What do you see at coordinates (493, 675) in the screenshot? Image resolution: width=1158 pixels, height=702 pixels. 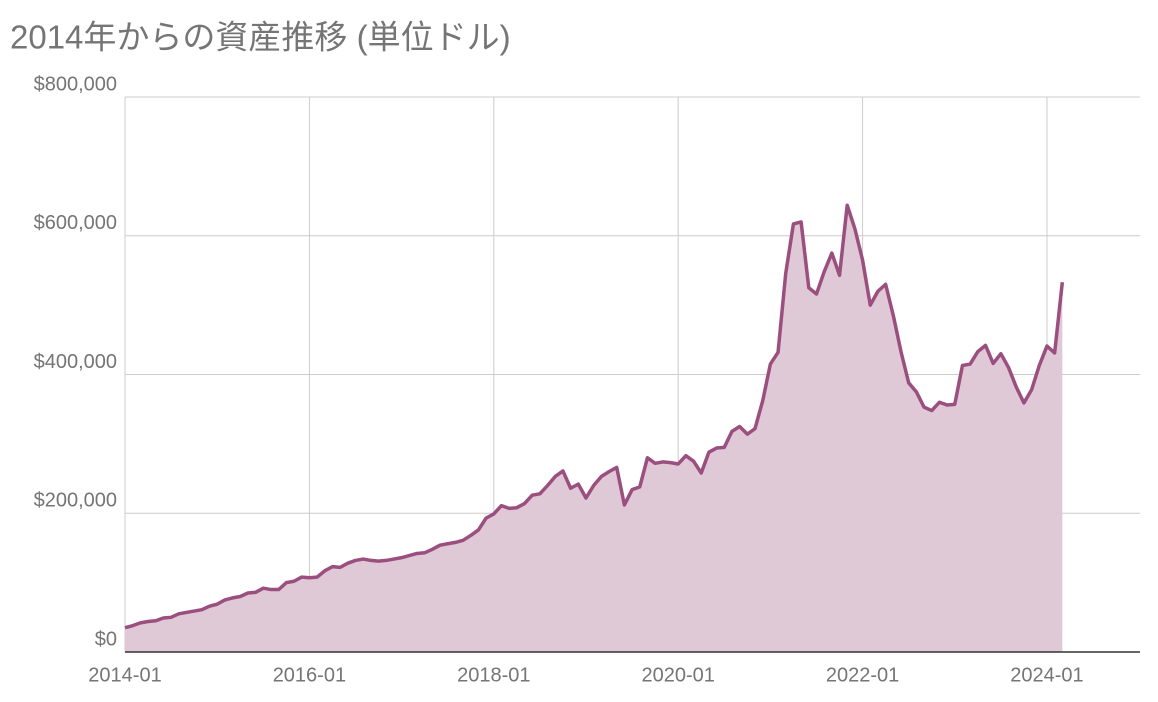 I see `x-tick-label: 2018-01` at bounding box center [493, 675].